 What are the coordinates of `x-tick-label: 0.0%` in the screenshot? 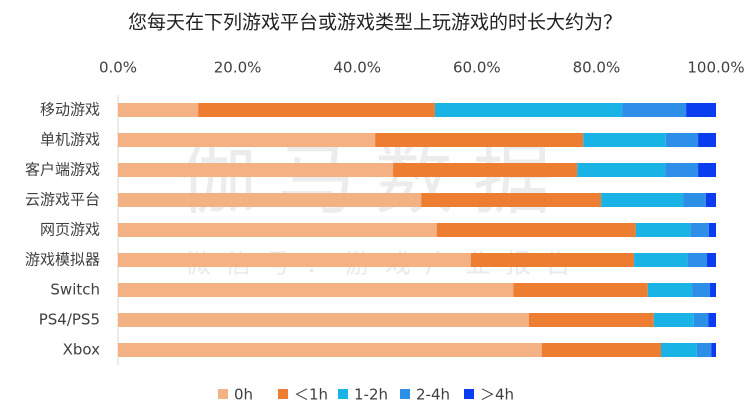 It's located at (118, 68).